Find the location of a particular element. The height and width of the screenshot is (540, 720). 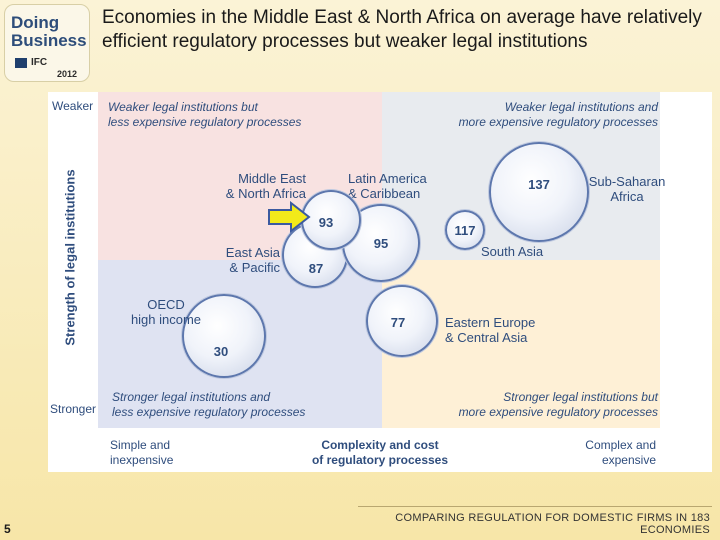

footer-divider is located at coordinates (535, 506).